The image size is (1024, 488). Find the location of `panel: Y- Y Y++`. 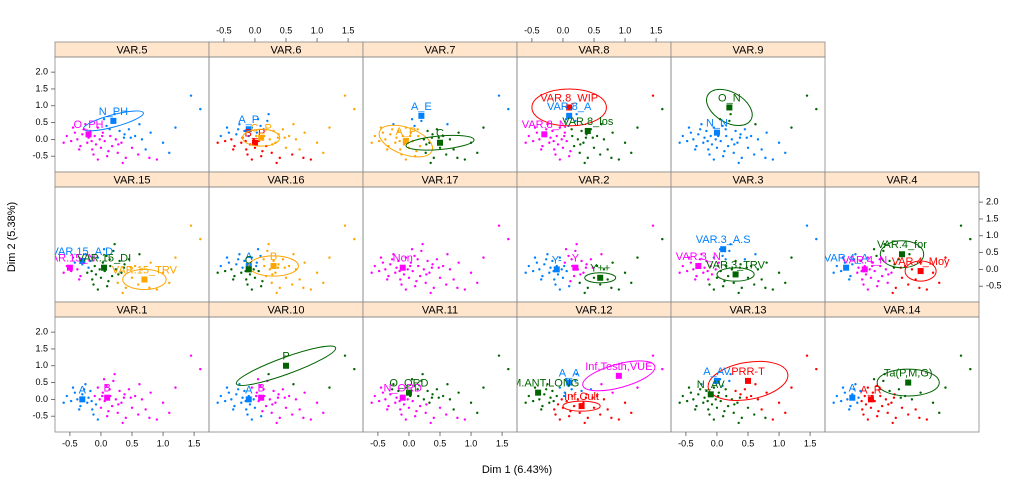

panel: Y- Y Y++ is located at coordinates (594, 259).